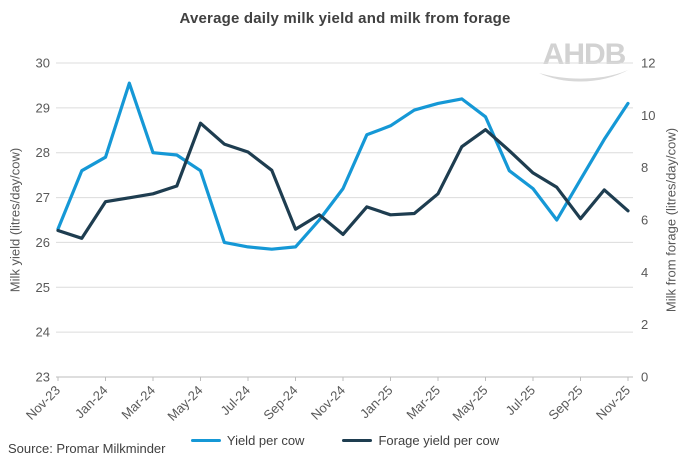 Image resolution: width=690 pixels, height=467 pixels. What do you see at coordinates (644, 272) in the screenshot?
I see `right-axis-tick-label: 4` at bounding box center [644, 272].